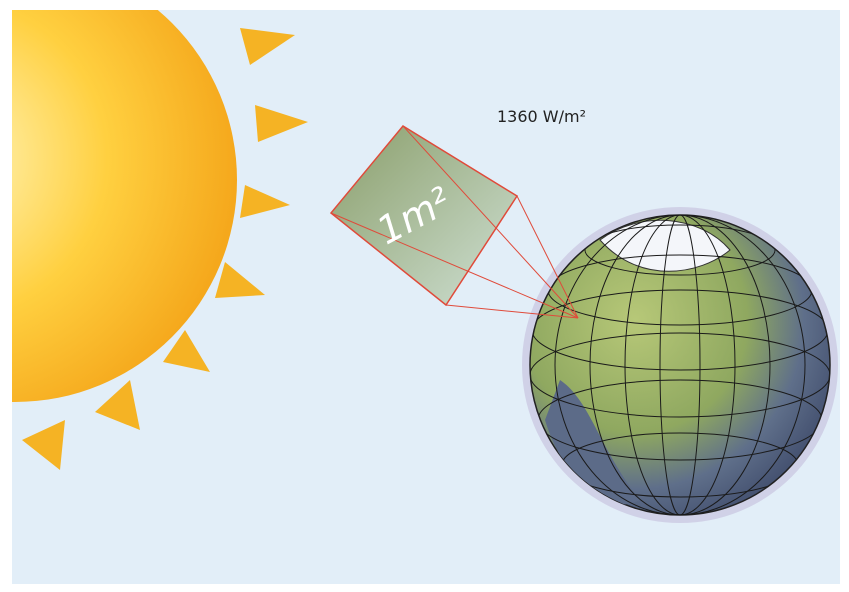  What do you see at coordinates (541, 116) in the screenshot?
I see `irradiance-label: 1360 W/m²` at bounding box center [541, 116].